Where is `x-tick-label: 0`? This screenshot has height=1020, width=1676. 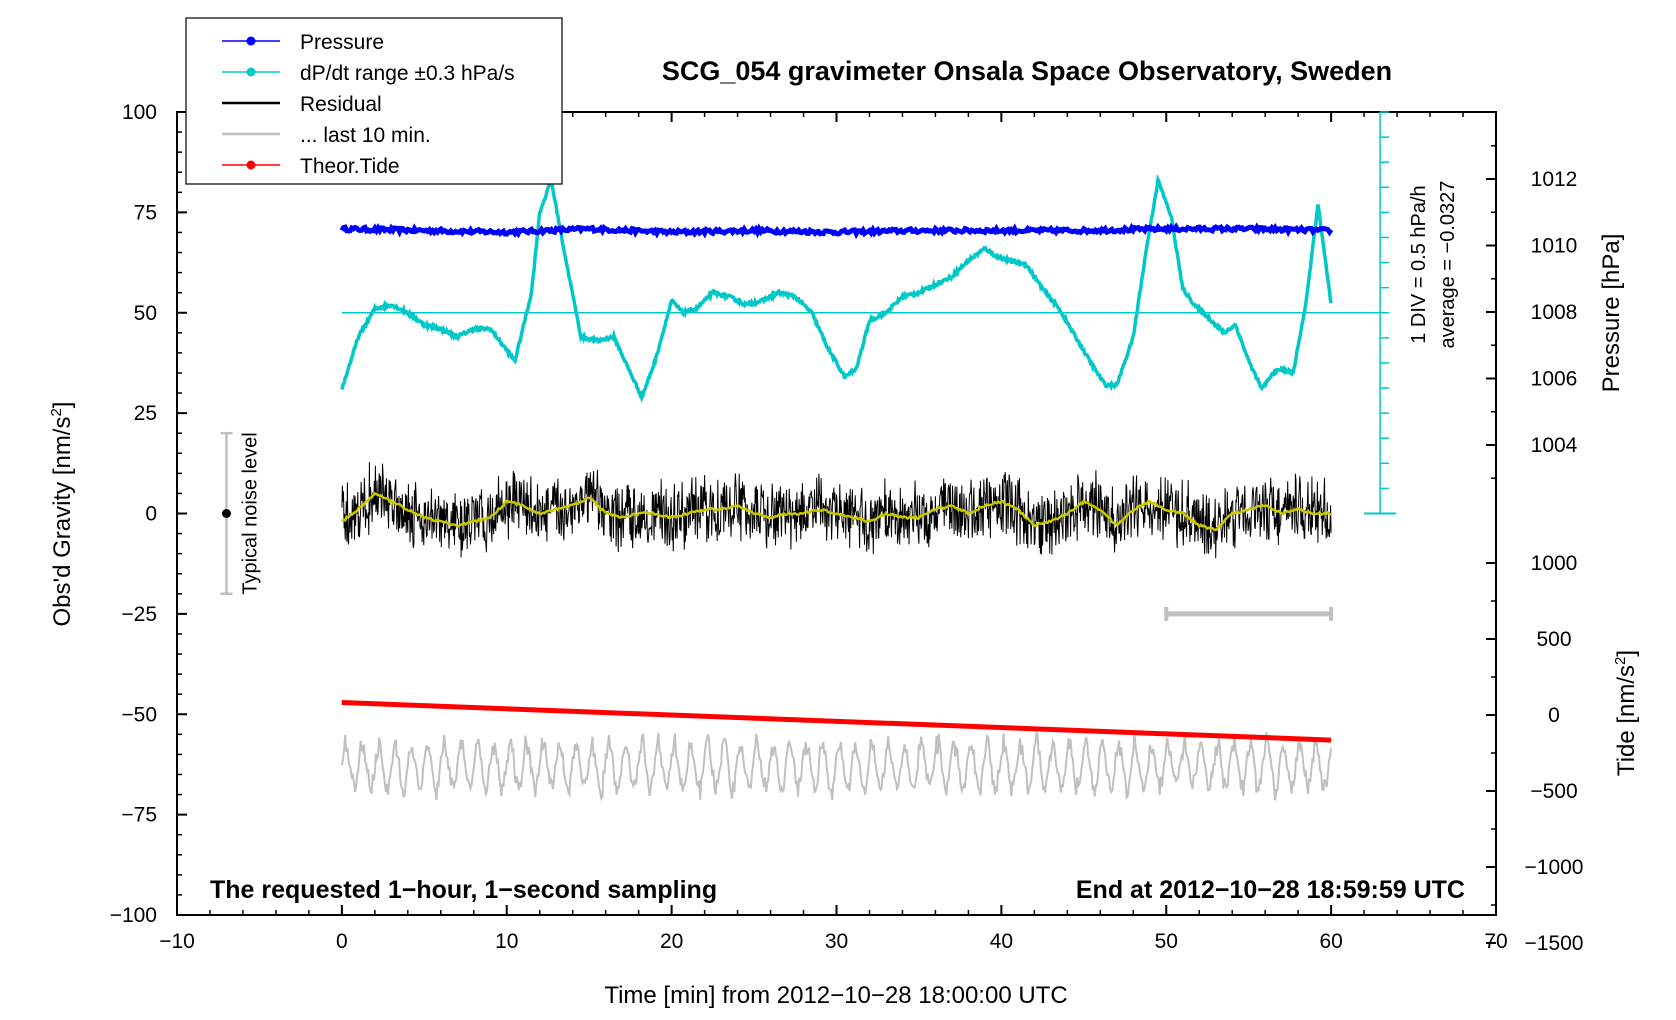
x-tick-label: 0 is located at coordinates (342, 941).